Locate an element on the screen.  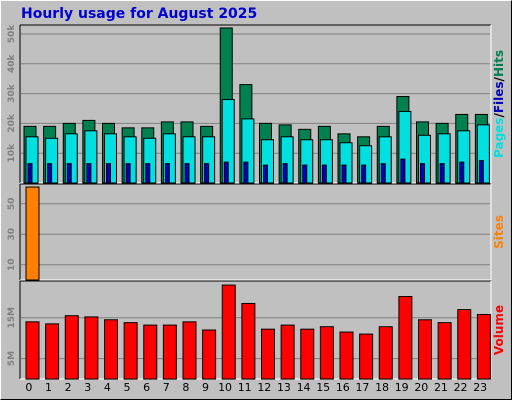
x-tick-label: 7 is located at coordinates (166, 387).